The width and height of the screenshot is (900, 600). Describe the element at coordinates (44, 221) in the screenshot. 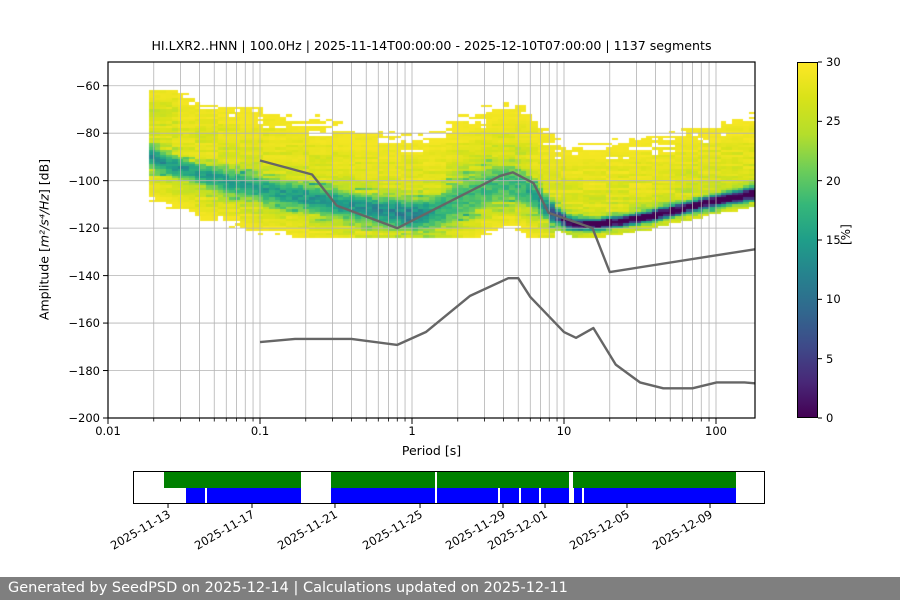

I see `y-axis-label-units: m²/s⁴/Hz` at that location.